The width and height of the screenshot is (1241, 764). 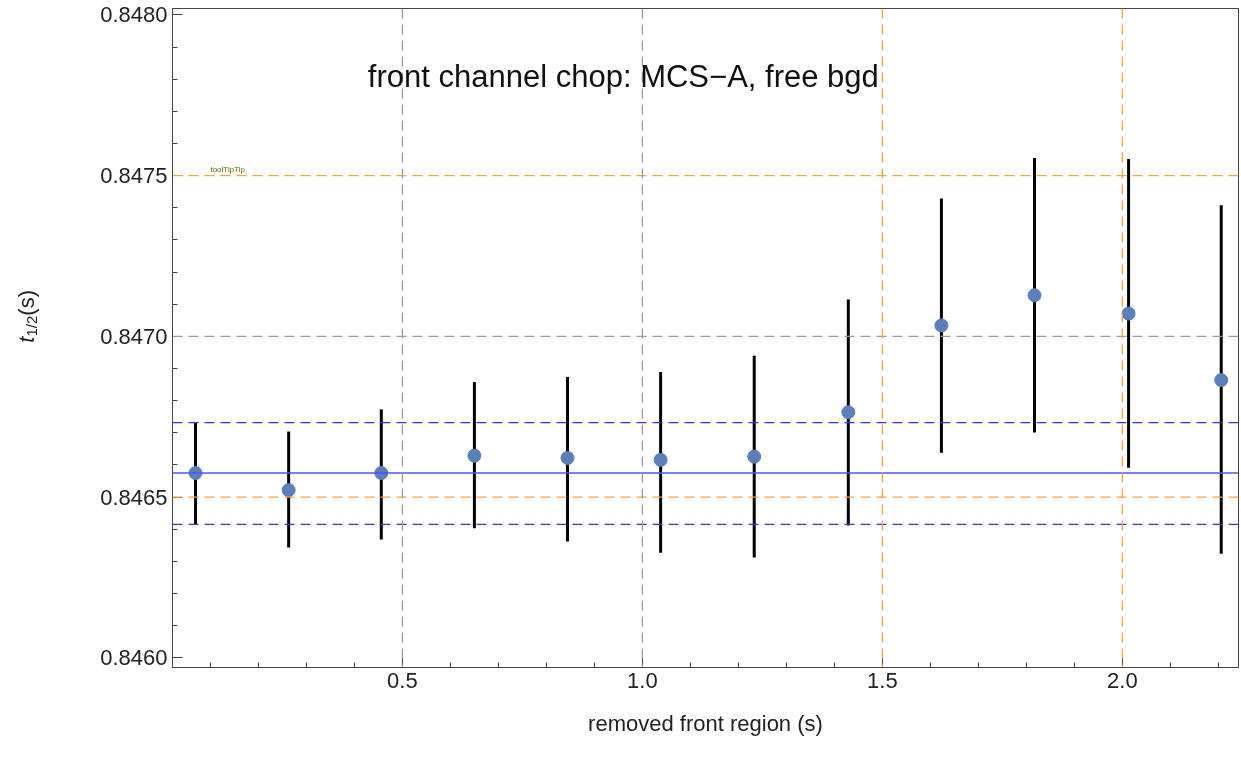 I want to click on x-axis-title: removed front region (s), so click(x=705, y=723).